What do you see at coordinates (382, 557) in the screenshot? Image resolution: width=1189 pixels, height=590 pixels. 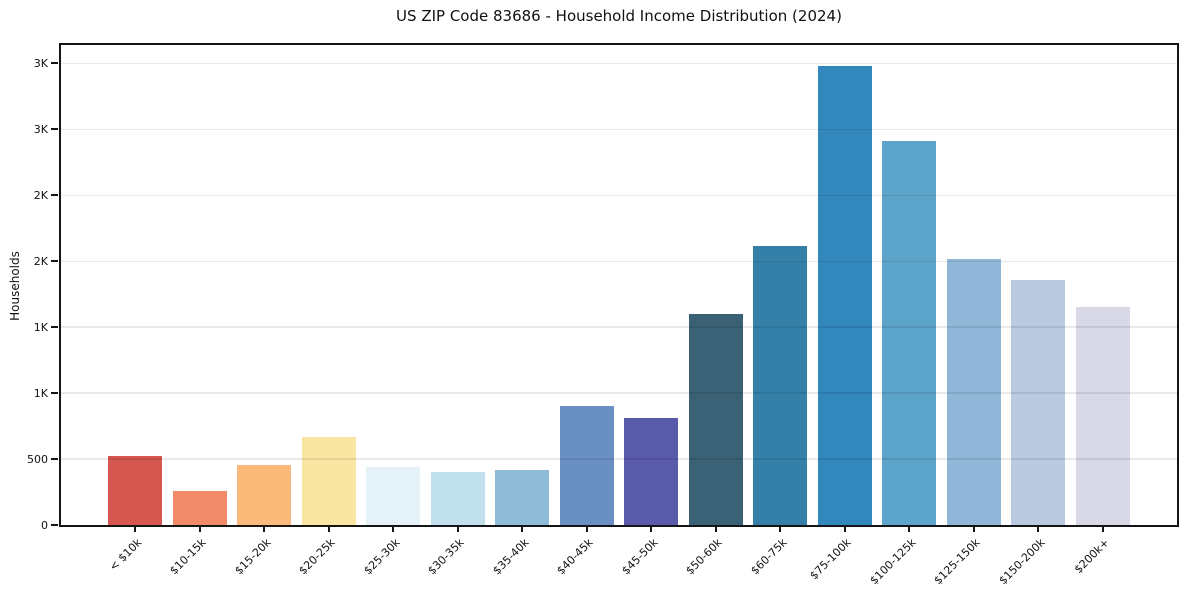 I see `x-tick-label: $25-30k` at bounding box center [382, 557].